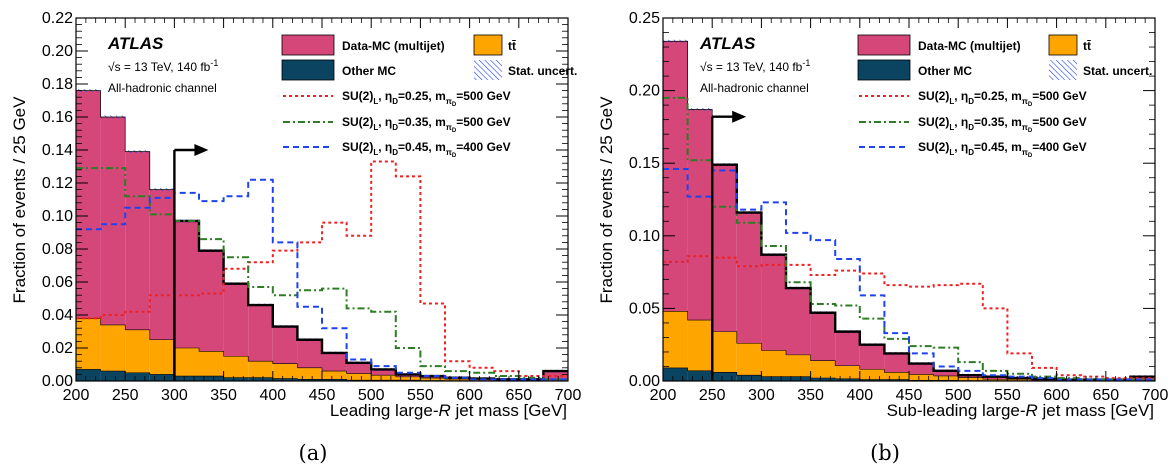  What do you see at coordinates (57, 348) in the screenshot?
I see `y-tick-label: 0.02` at bounding box center [57, 348].